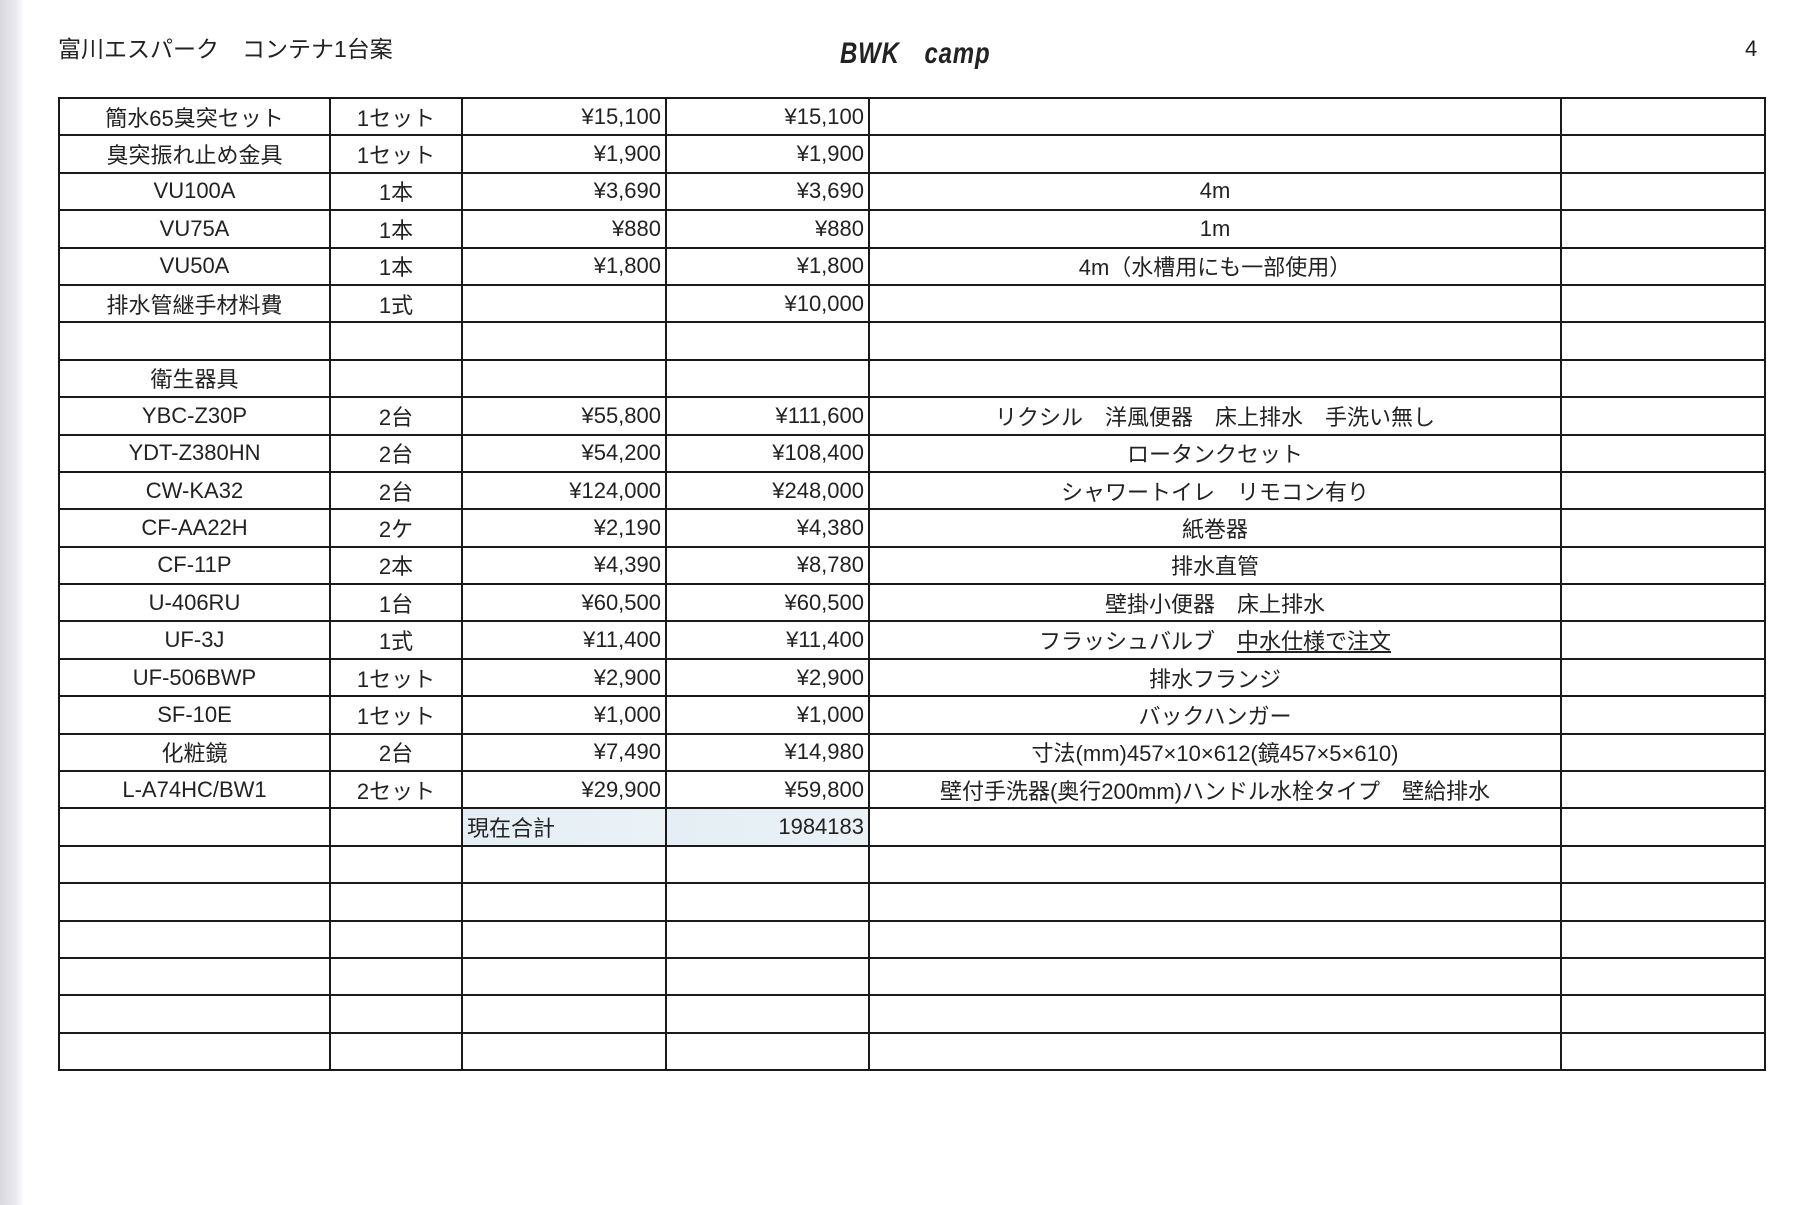 This screenshot has width=1799, height=1205. What do you see at coordinates (767, 715) in the screenshot?
I see `amount-cell: ¥1,000` at bounding box center [767, 715].